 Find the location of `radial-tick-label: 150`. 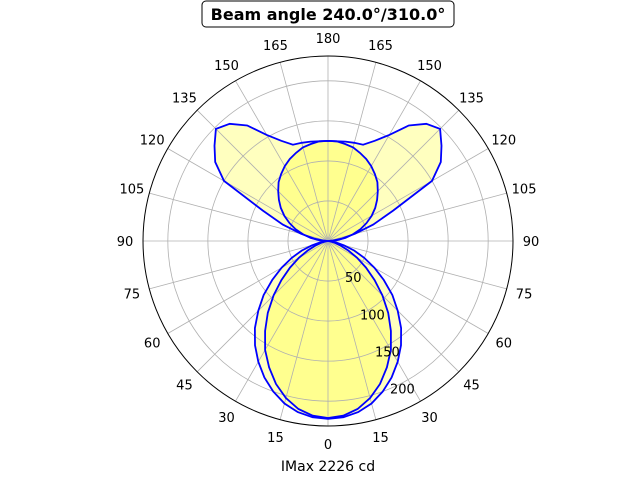

radial-tick-label: 150 is located at coordinates (387, 352).